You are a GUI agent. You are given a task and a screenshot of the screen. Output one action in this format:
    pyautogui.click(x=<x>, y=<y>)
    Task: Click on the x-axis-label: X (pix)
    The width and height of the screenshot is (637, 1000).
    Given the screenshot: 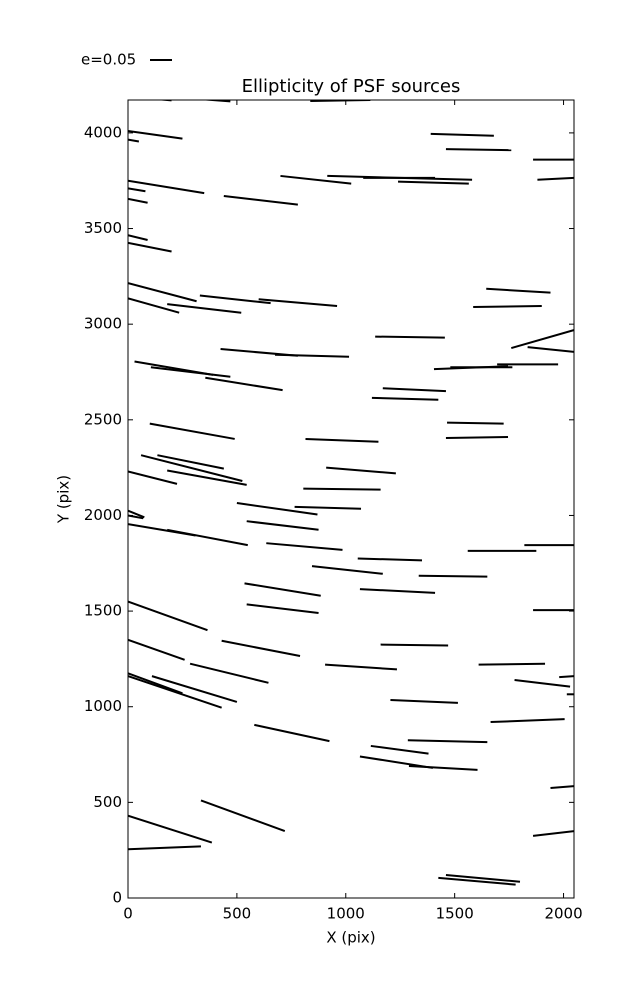 What is the action you would take?
    pyautogui.click(x=350, y=938)
    